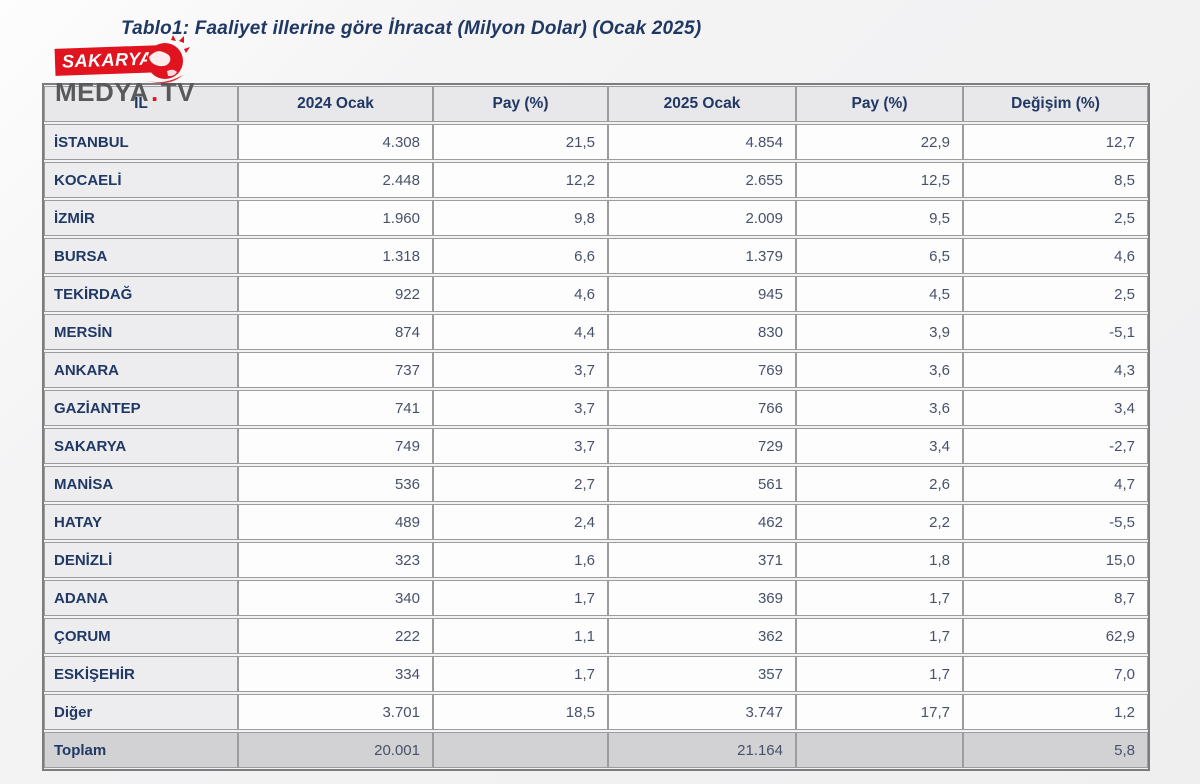 This screenshot has width=1200, height=784. Describe the element at coordinates (1055, 484) in the screenshot. I see `value-cell: 4,7` at that location.